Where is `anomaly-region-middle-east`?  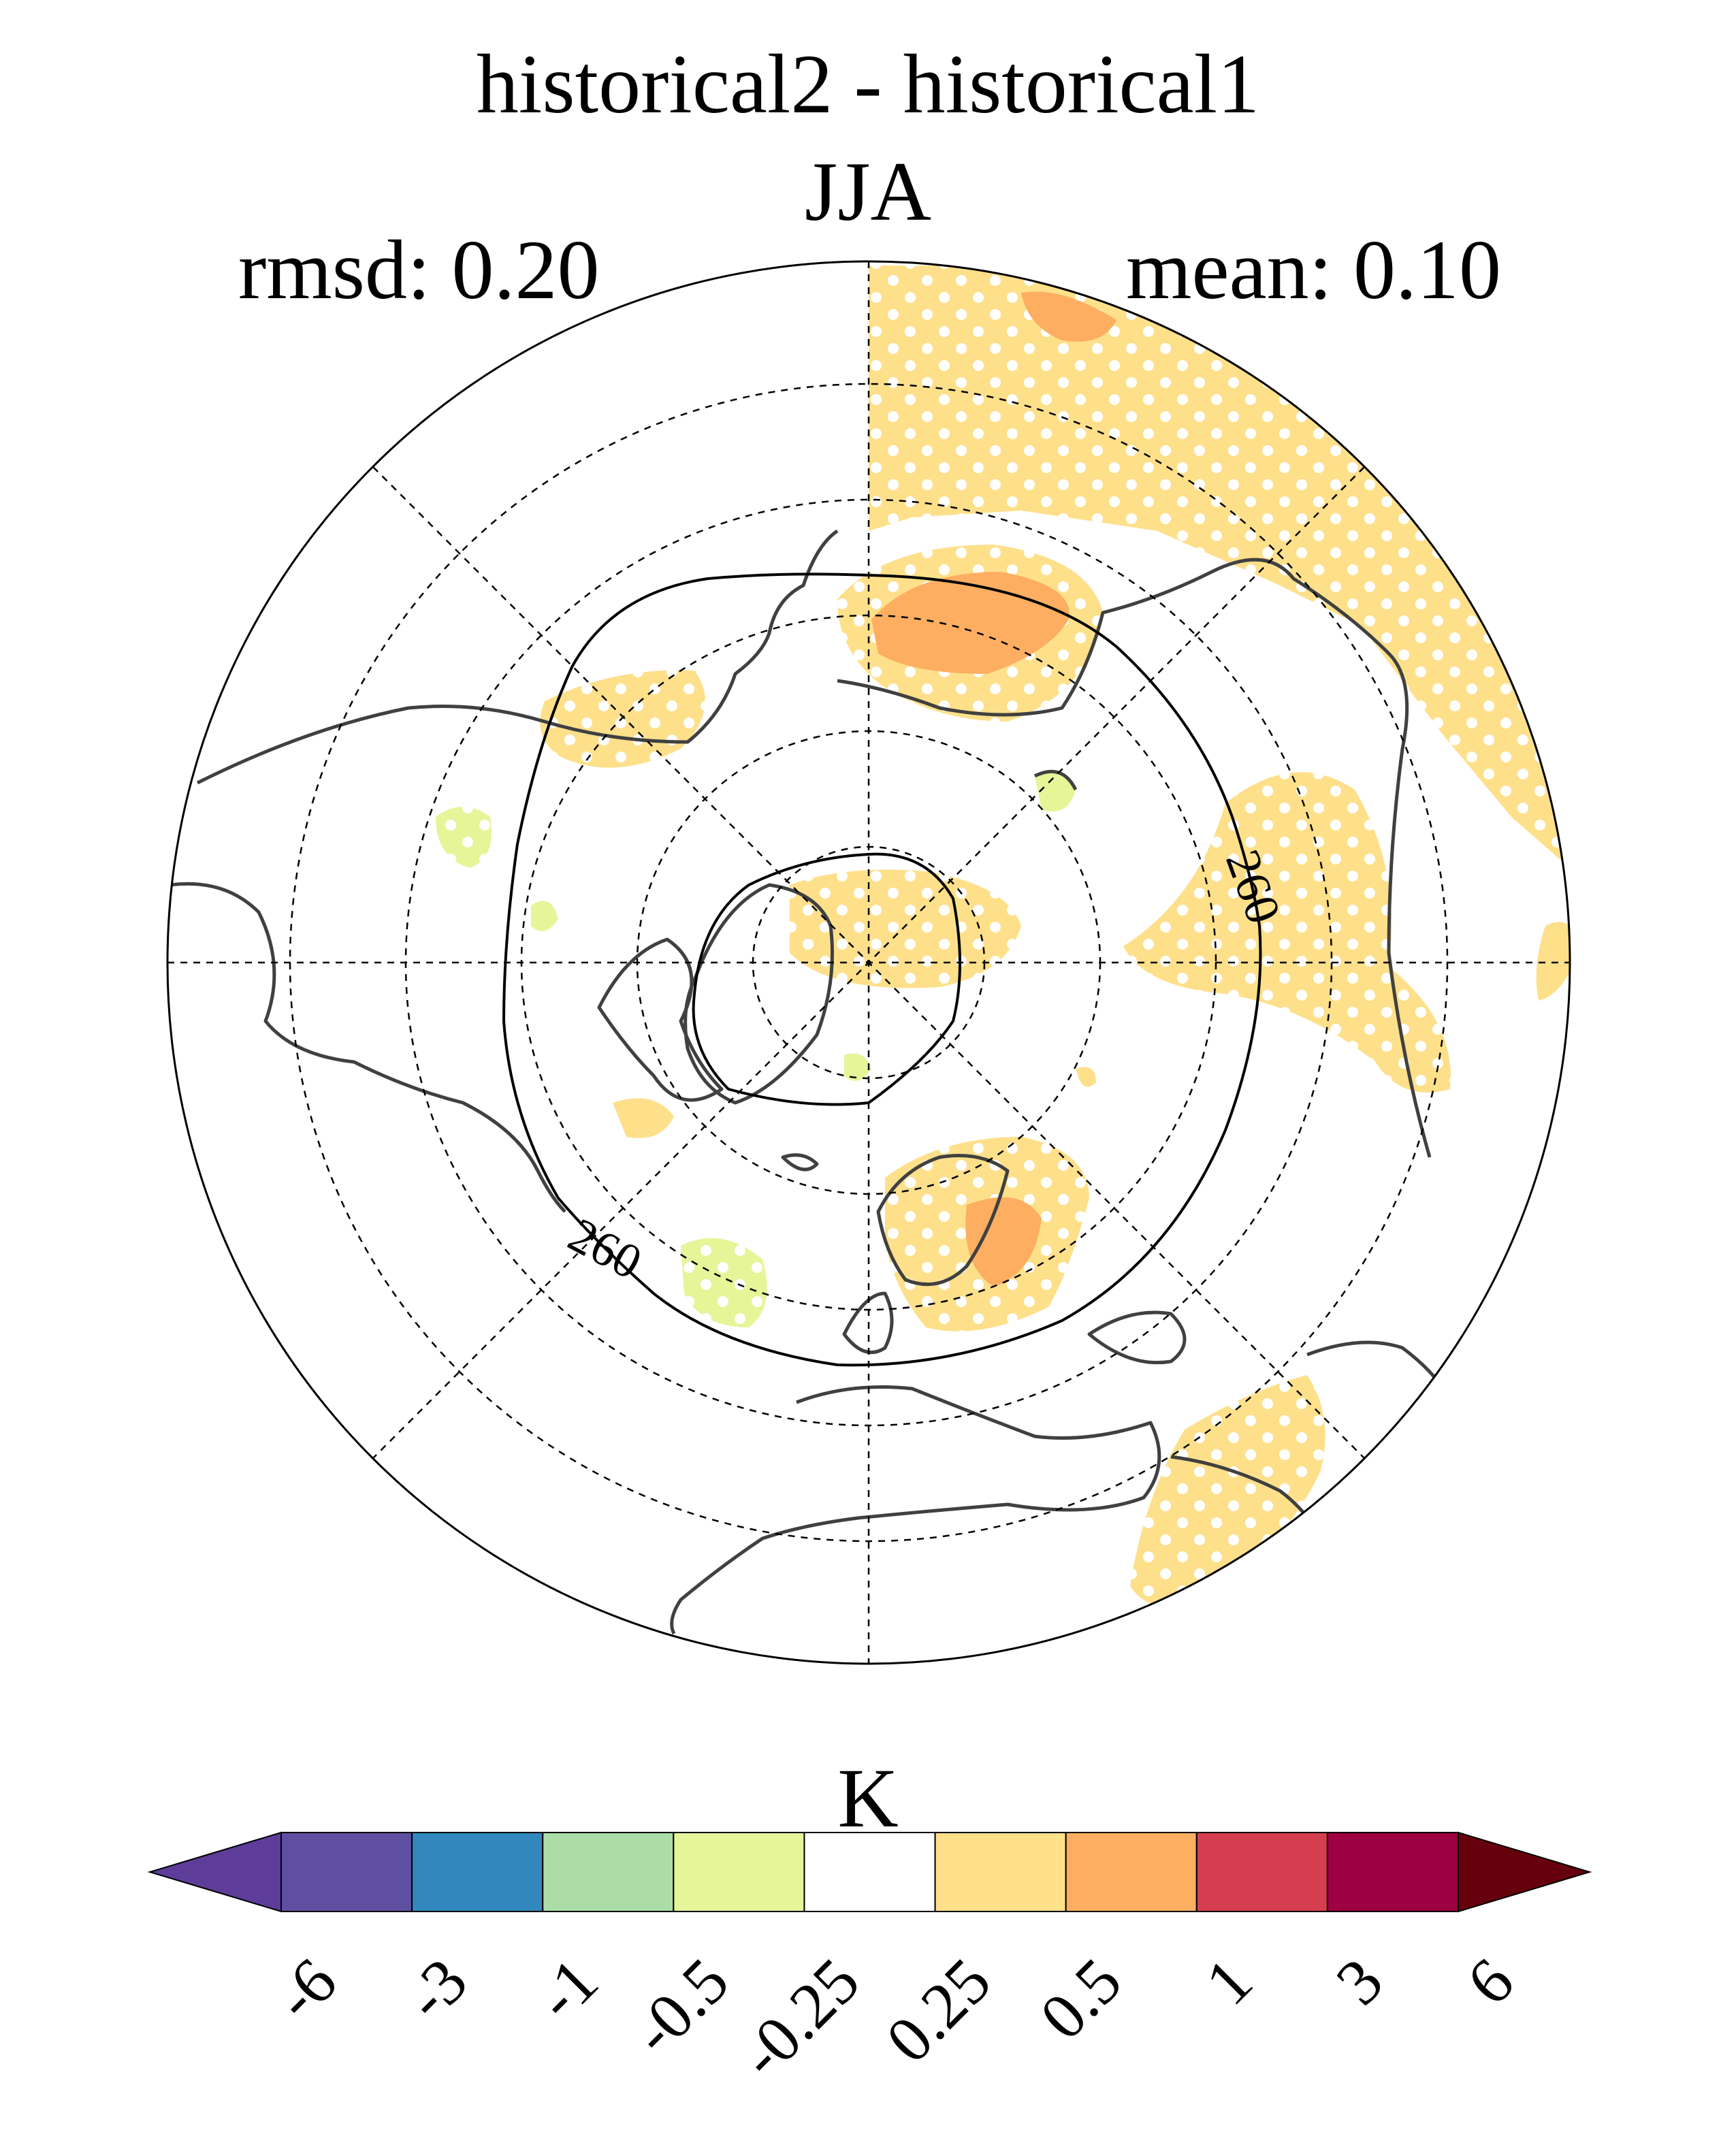 anomaly-region-middle-east is located at coordinates (1227, 1491).